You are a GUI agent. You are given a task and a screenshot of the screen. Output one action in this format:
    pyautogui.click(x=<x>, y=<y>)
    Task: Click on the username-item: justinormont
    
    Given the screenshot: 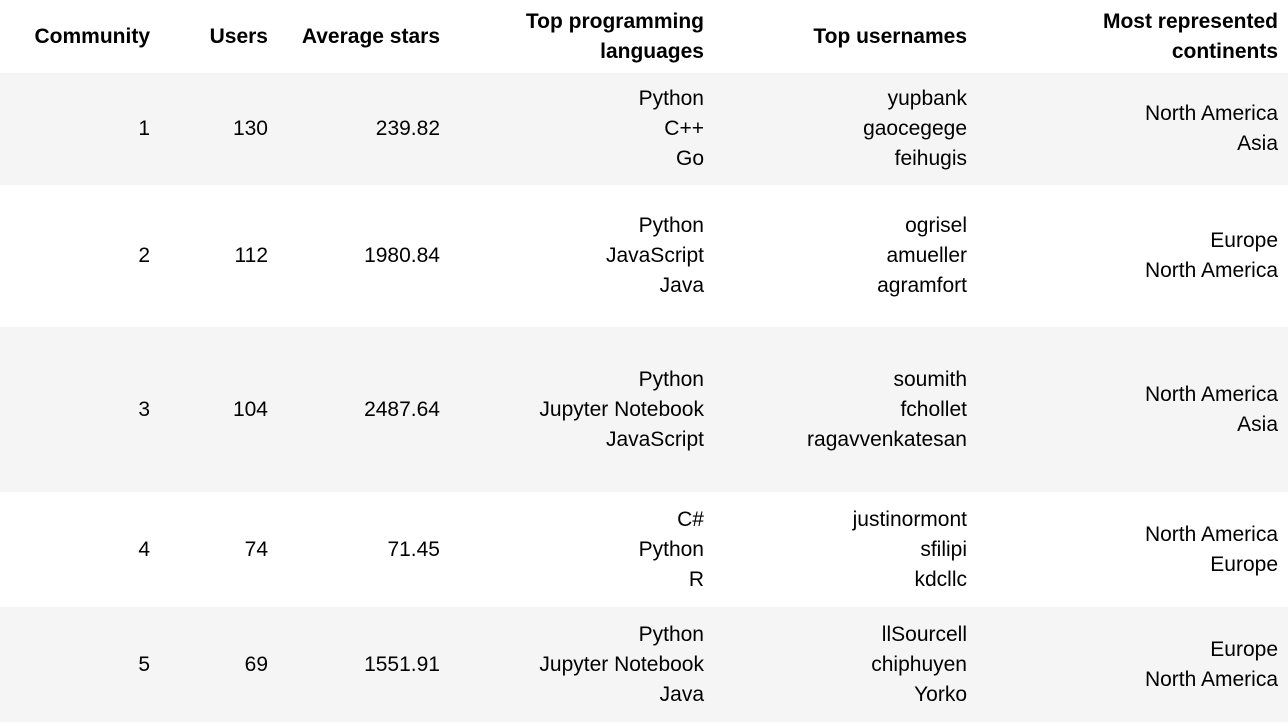 What is the action you would take?
    pyautogui.click(x=909, y=519)
    